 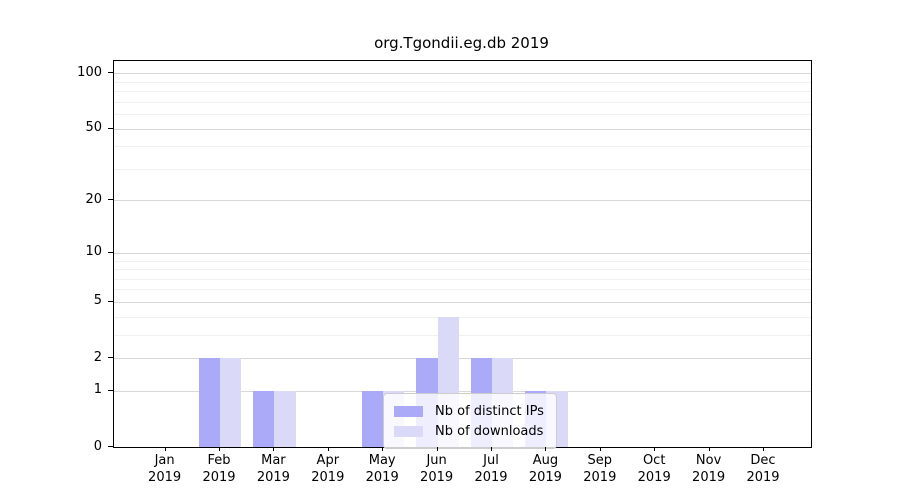 I want to click on x-tick-label-jun: Jun 2019, so click(x=437, y=469).